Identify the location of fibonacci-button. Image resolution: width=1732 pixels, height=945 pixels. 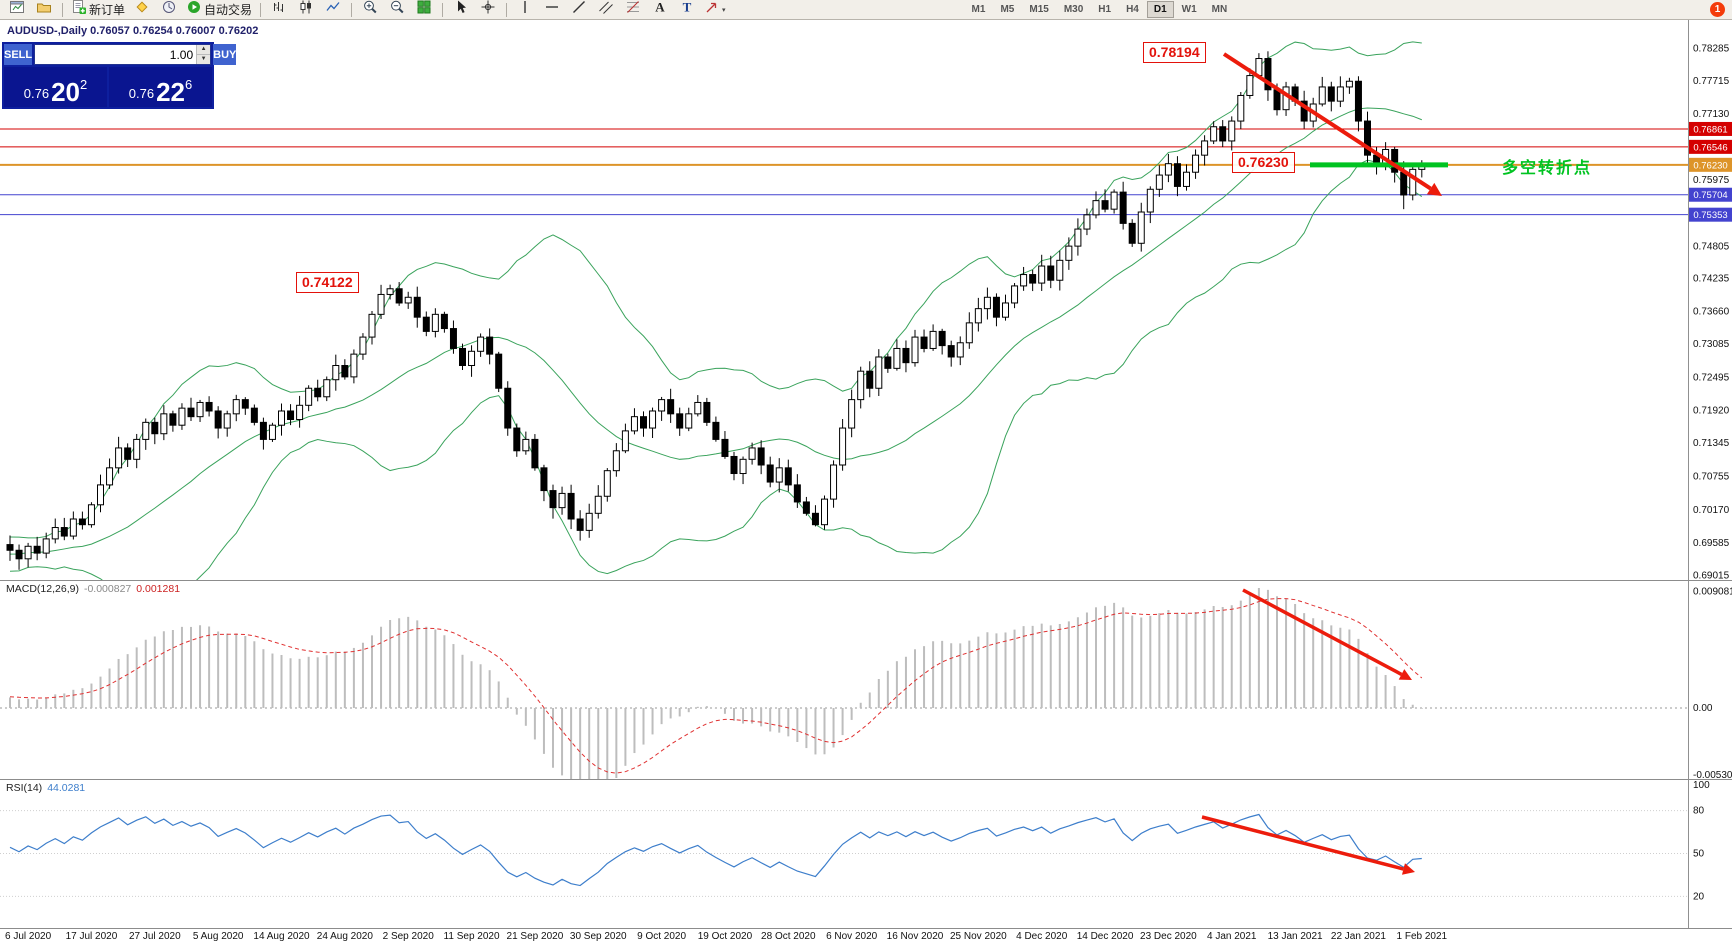
(633, 10).